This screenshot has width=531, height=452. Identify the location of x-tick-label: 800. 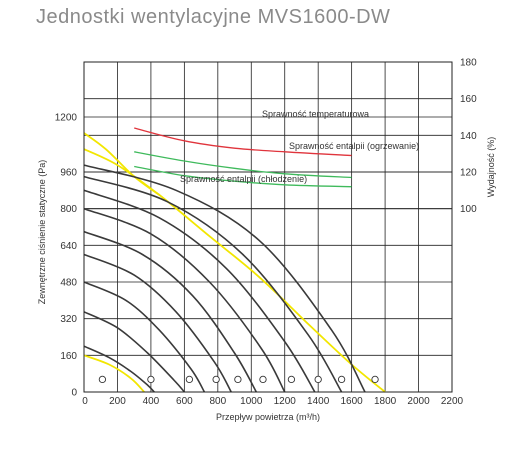
(217, 401).